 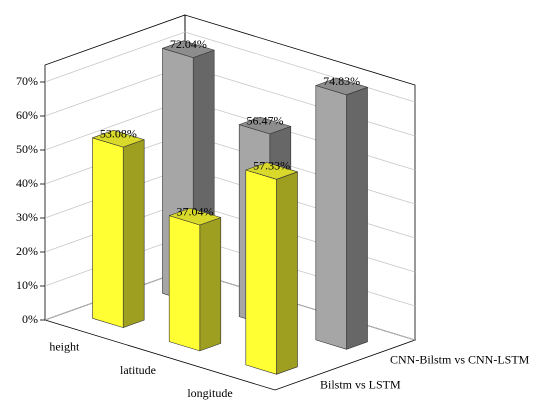 I want to click on y-tick-label: 40%, so click(x=27, y=183).